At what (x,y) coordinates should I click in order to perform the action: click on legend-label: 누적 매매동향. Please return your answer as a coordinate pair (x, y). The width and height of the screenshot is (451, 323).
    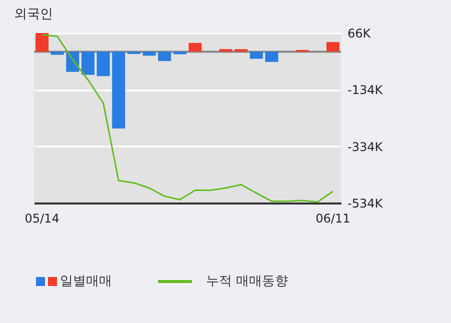
    Looking at the image, I should click on (247, 281).